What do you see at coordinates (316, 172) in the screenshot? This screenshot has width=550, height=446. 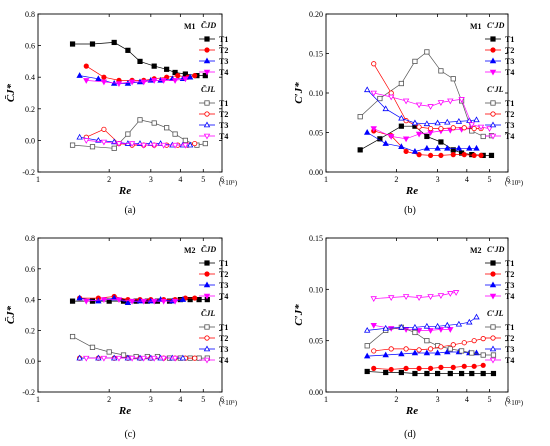 I see `y-tick-label: 0.00` at bounding box center [316, 172].